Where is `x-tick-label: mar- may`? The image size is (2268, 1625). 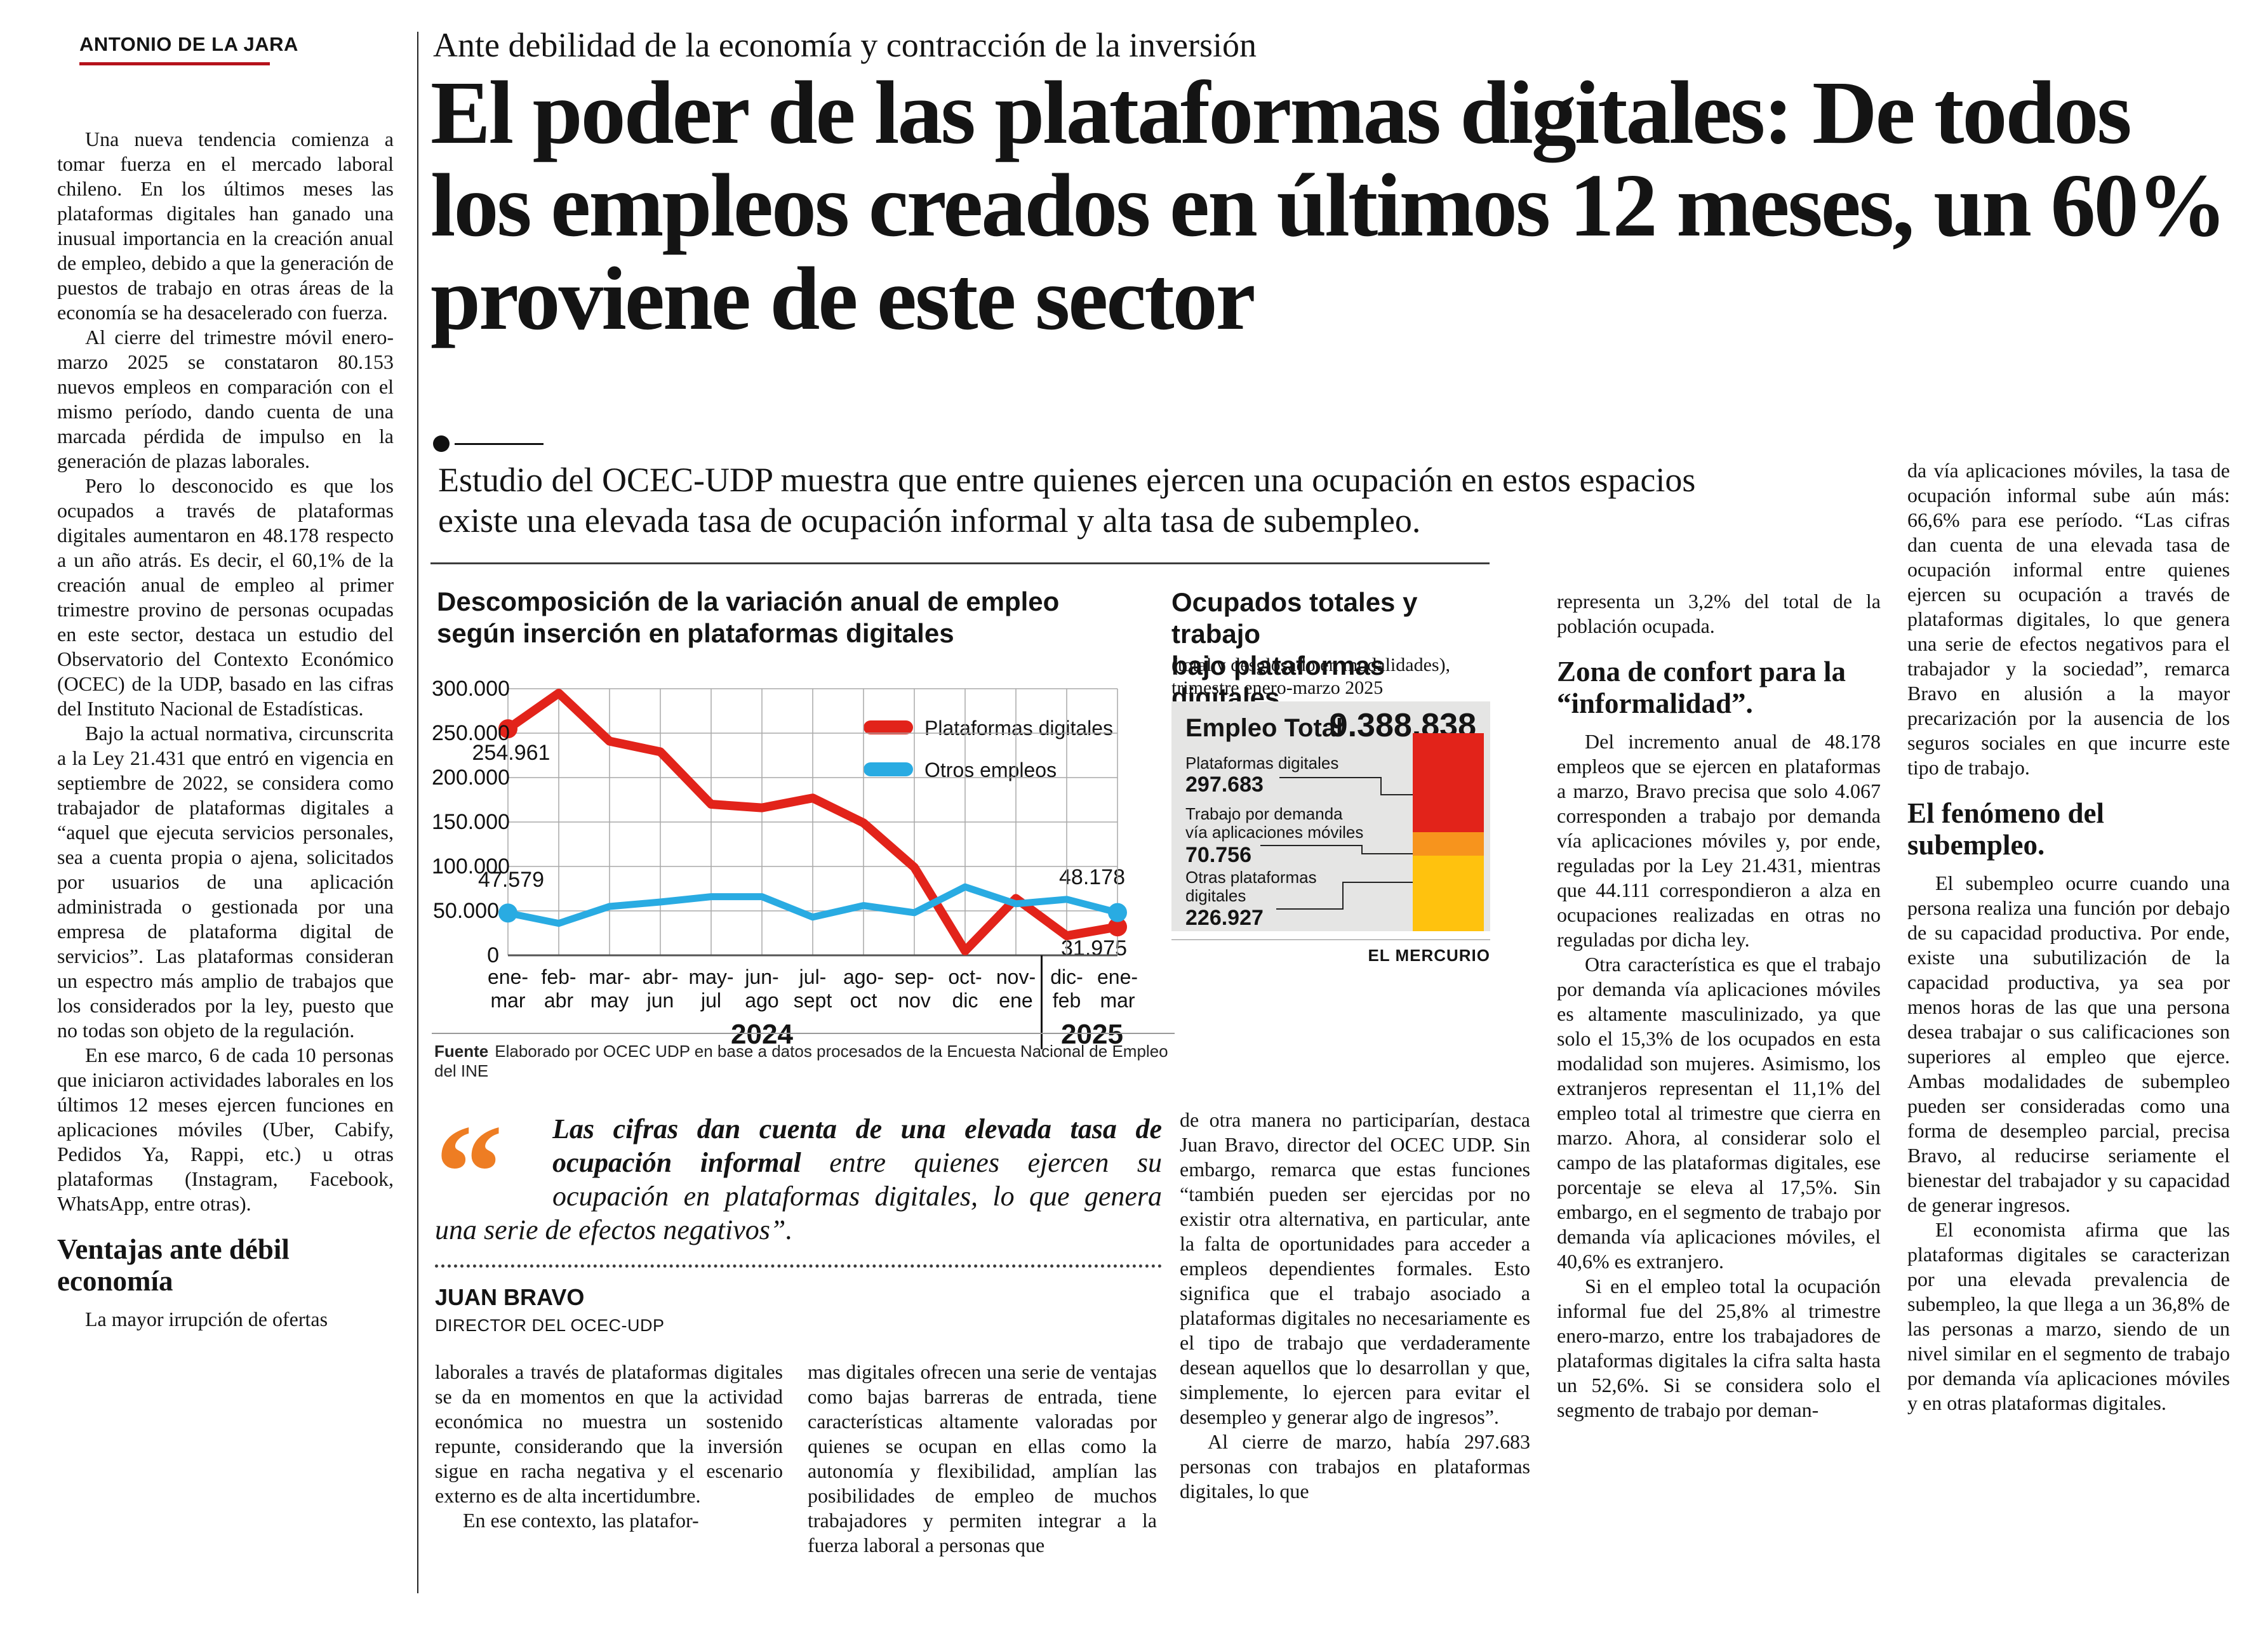 x-tick-label: mar- may is located at coordinates (610, 989).